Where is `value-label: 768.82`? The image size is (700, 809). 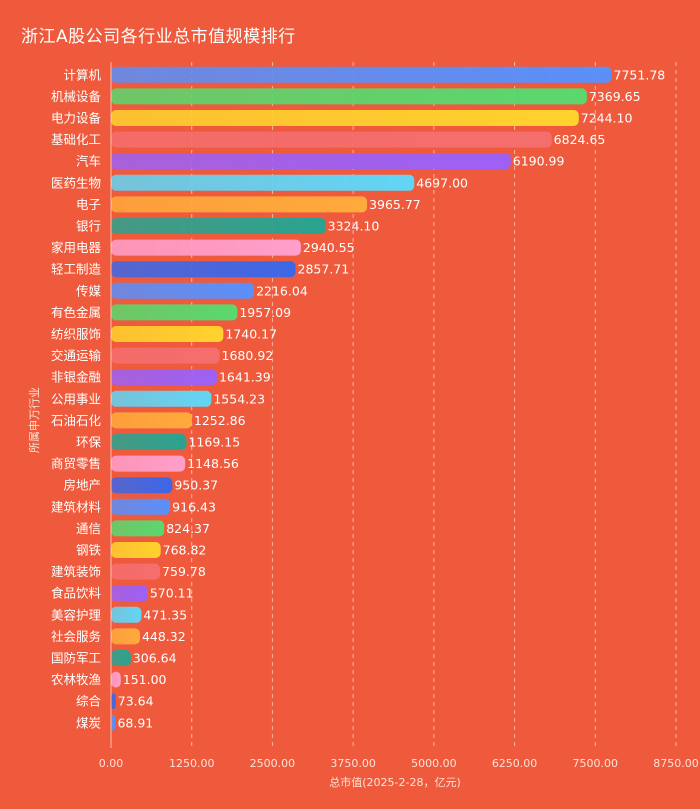 value-label: 768.82 is located at coordinates (185, 550).